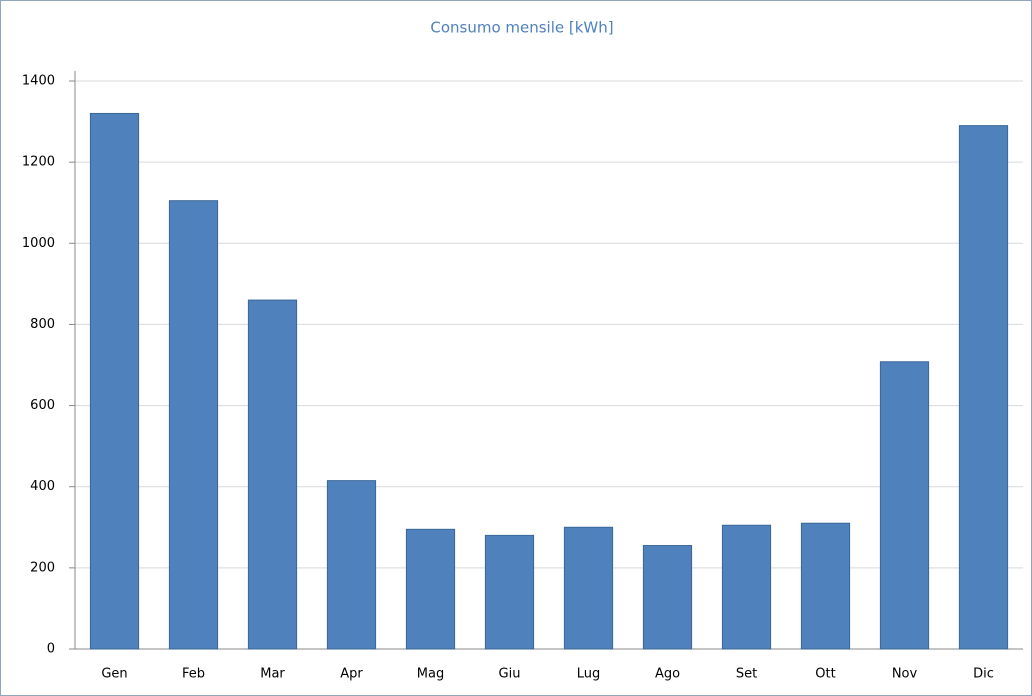 The height and width of the screenshot is (696, 1032). What do you see at coordinates (114, 674) in the screenshot?
I see `x-tick-label: Gen` at bounding box center [114, 674].